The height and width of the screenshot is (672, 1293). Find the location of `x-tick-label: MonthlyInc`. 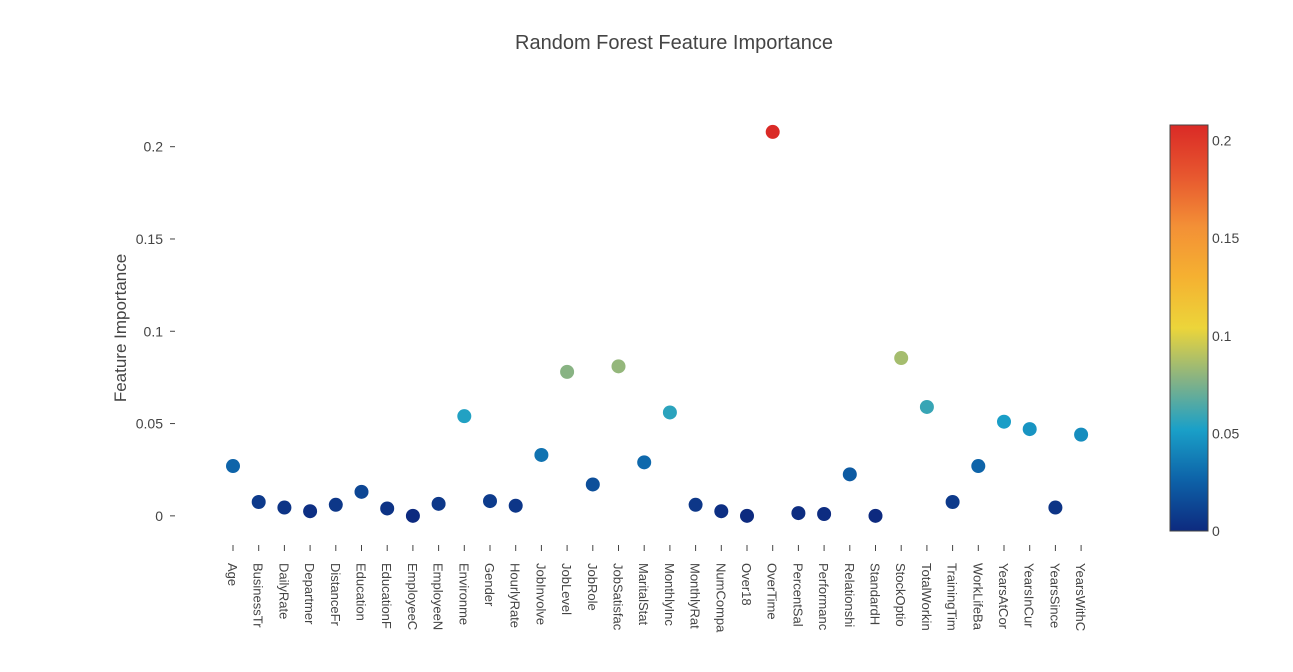

x-tick-label: MonthlyInc is located at coordinates (669, 594).